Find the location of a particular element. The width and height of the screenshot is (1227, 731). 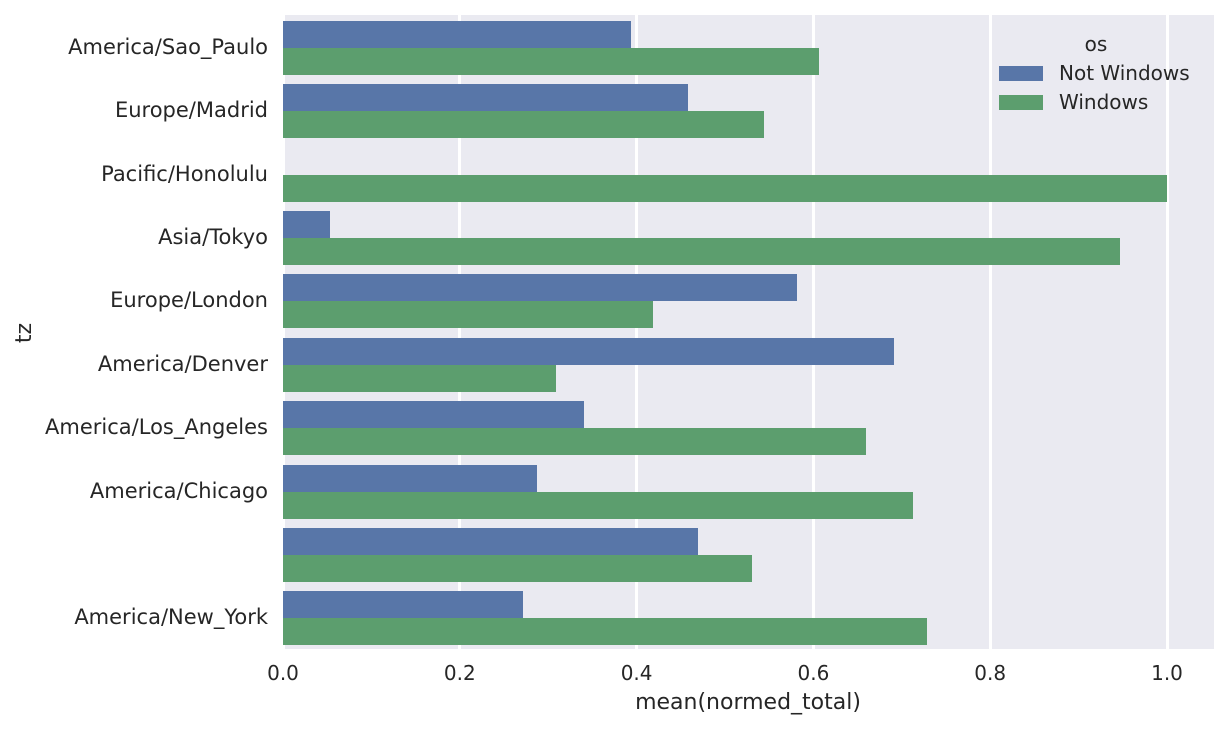

not-windows-swatch-icon is located at coordinates (1021, 73).